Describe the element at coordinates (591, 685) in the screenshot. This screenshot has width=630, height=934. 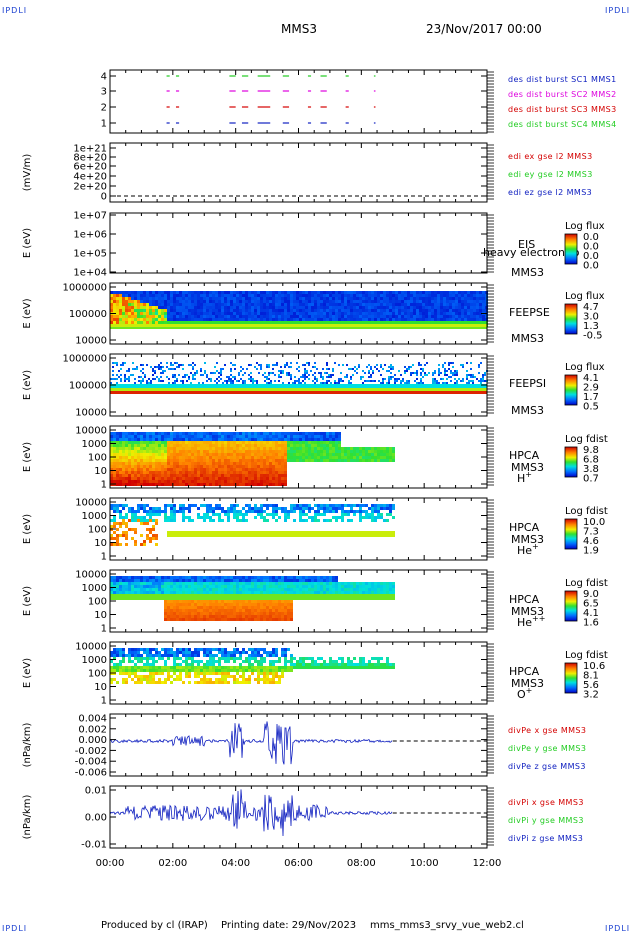
I see `colorbar-tick: 5.6` at that location.